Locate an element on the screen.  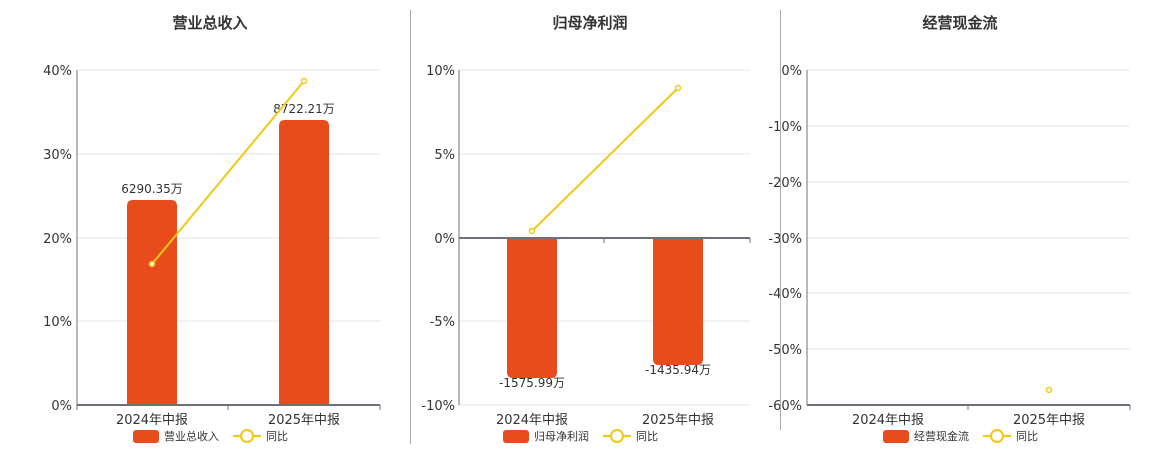
chart-title: 营业总收入 is located at coordinates (210, 23).